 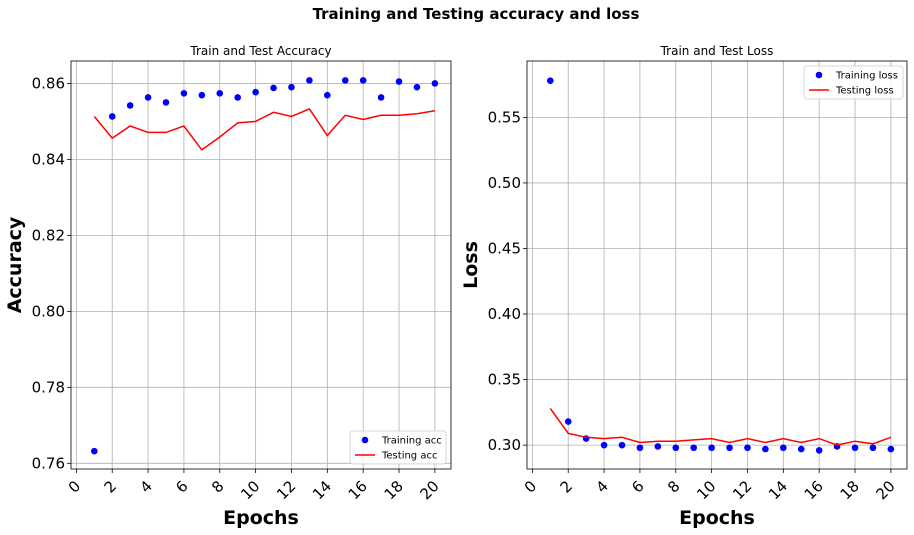 What do you see at coordinates (814, 490) in the screenshot?
I see `loss-xtick-label: 16` at bounding box center [814, 490].